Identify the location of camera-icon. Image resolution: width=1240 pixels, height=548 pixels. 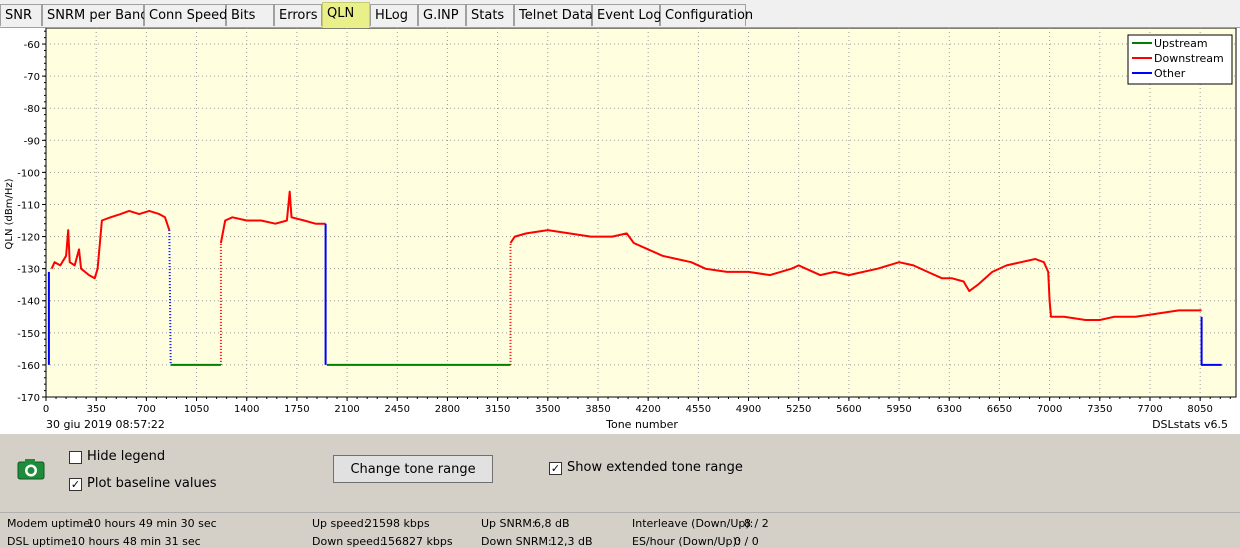
(31, 469).